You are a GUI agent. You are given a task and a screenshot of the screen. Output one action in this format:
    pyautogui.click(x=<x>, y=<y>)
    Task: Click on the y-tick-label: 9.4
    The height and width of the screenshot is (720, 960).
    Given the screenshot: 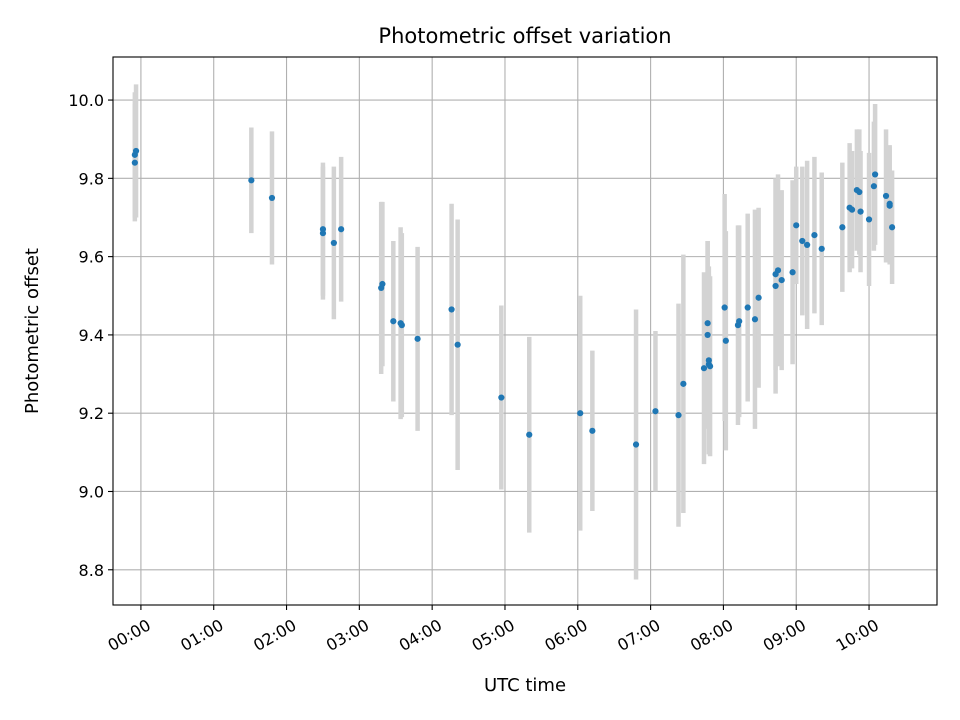 What is the action you would take?
    pyautogui.click(x=91, y=335)
    